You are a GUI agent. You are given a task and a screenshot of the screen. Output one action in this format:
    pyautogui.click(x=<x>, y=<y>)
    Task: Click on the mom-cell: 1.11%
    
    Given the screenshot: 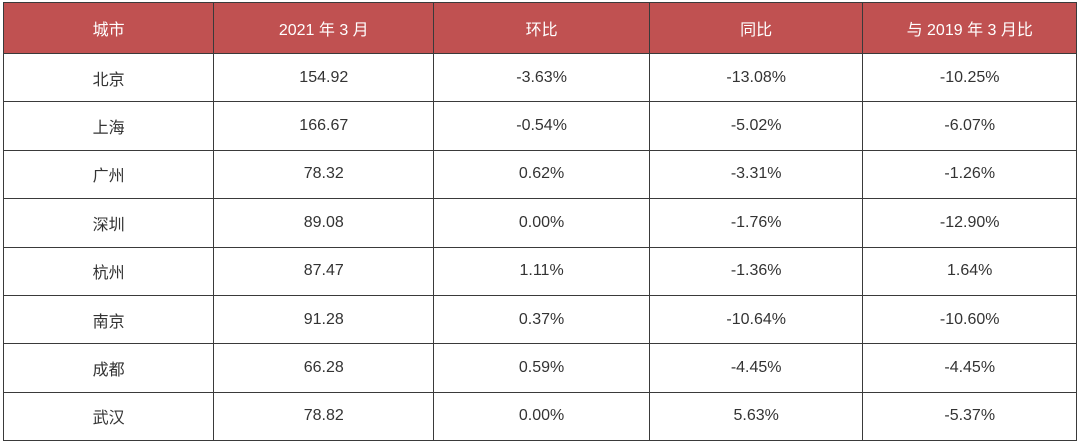 What is the action you would take?
    pyautogui.click(x=541, y=271)
    